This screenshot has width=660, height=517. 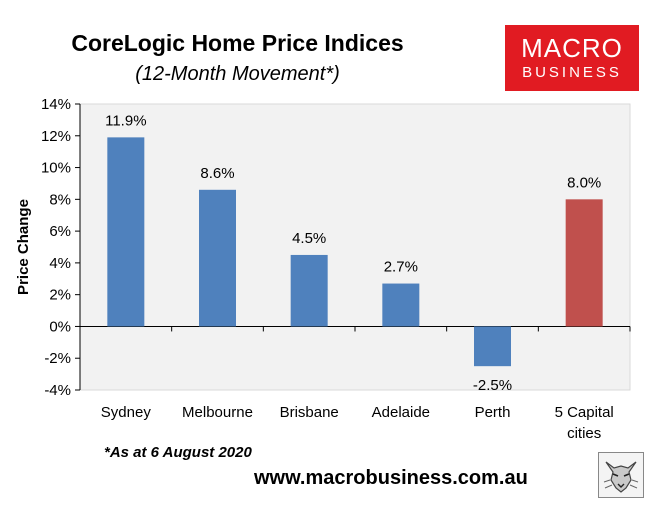 What do you see at coordinates (60, 231) in the screenshot?
I see `y-tick-label: 6%` at bounding box center [60, 231].